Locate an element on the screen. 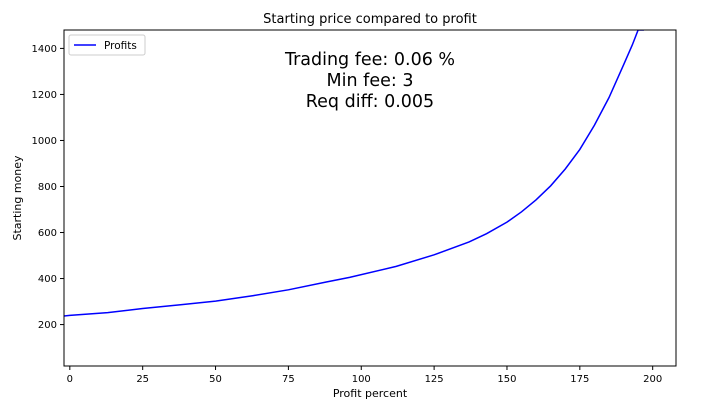 The height and width of the screenshot is (416, 726). y-tick-label: 600 is located at coordinates (47, 233).